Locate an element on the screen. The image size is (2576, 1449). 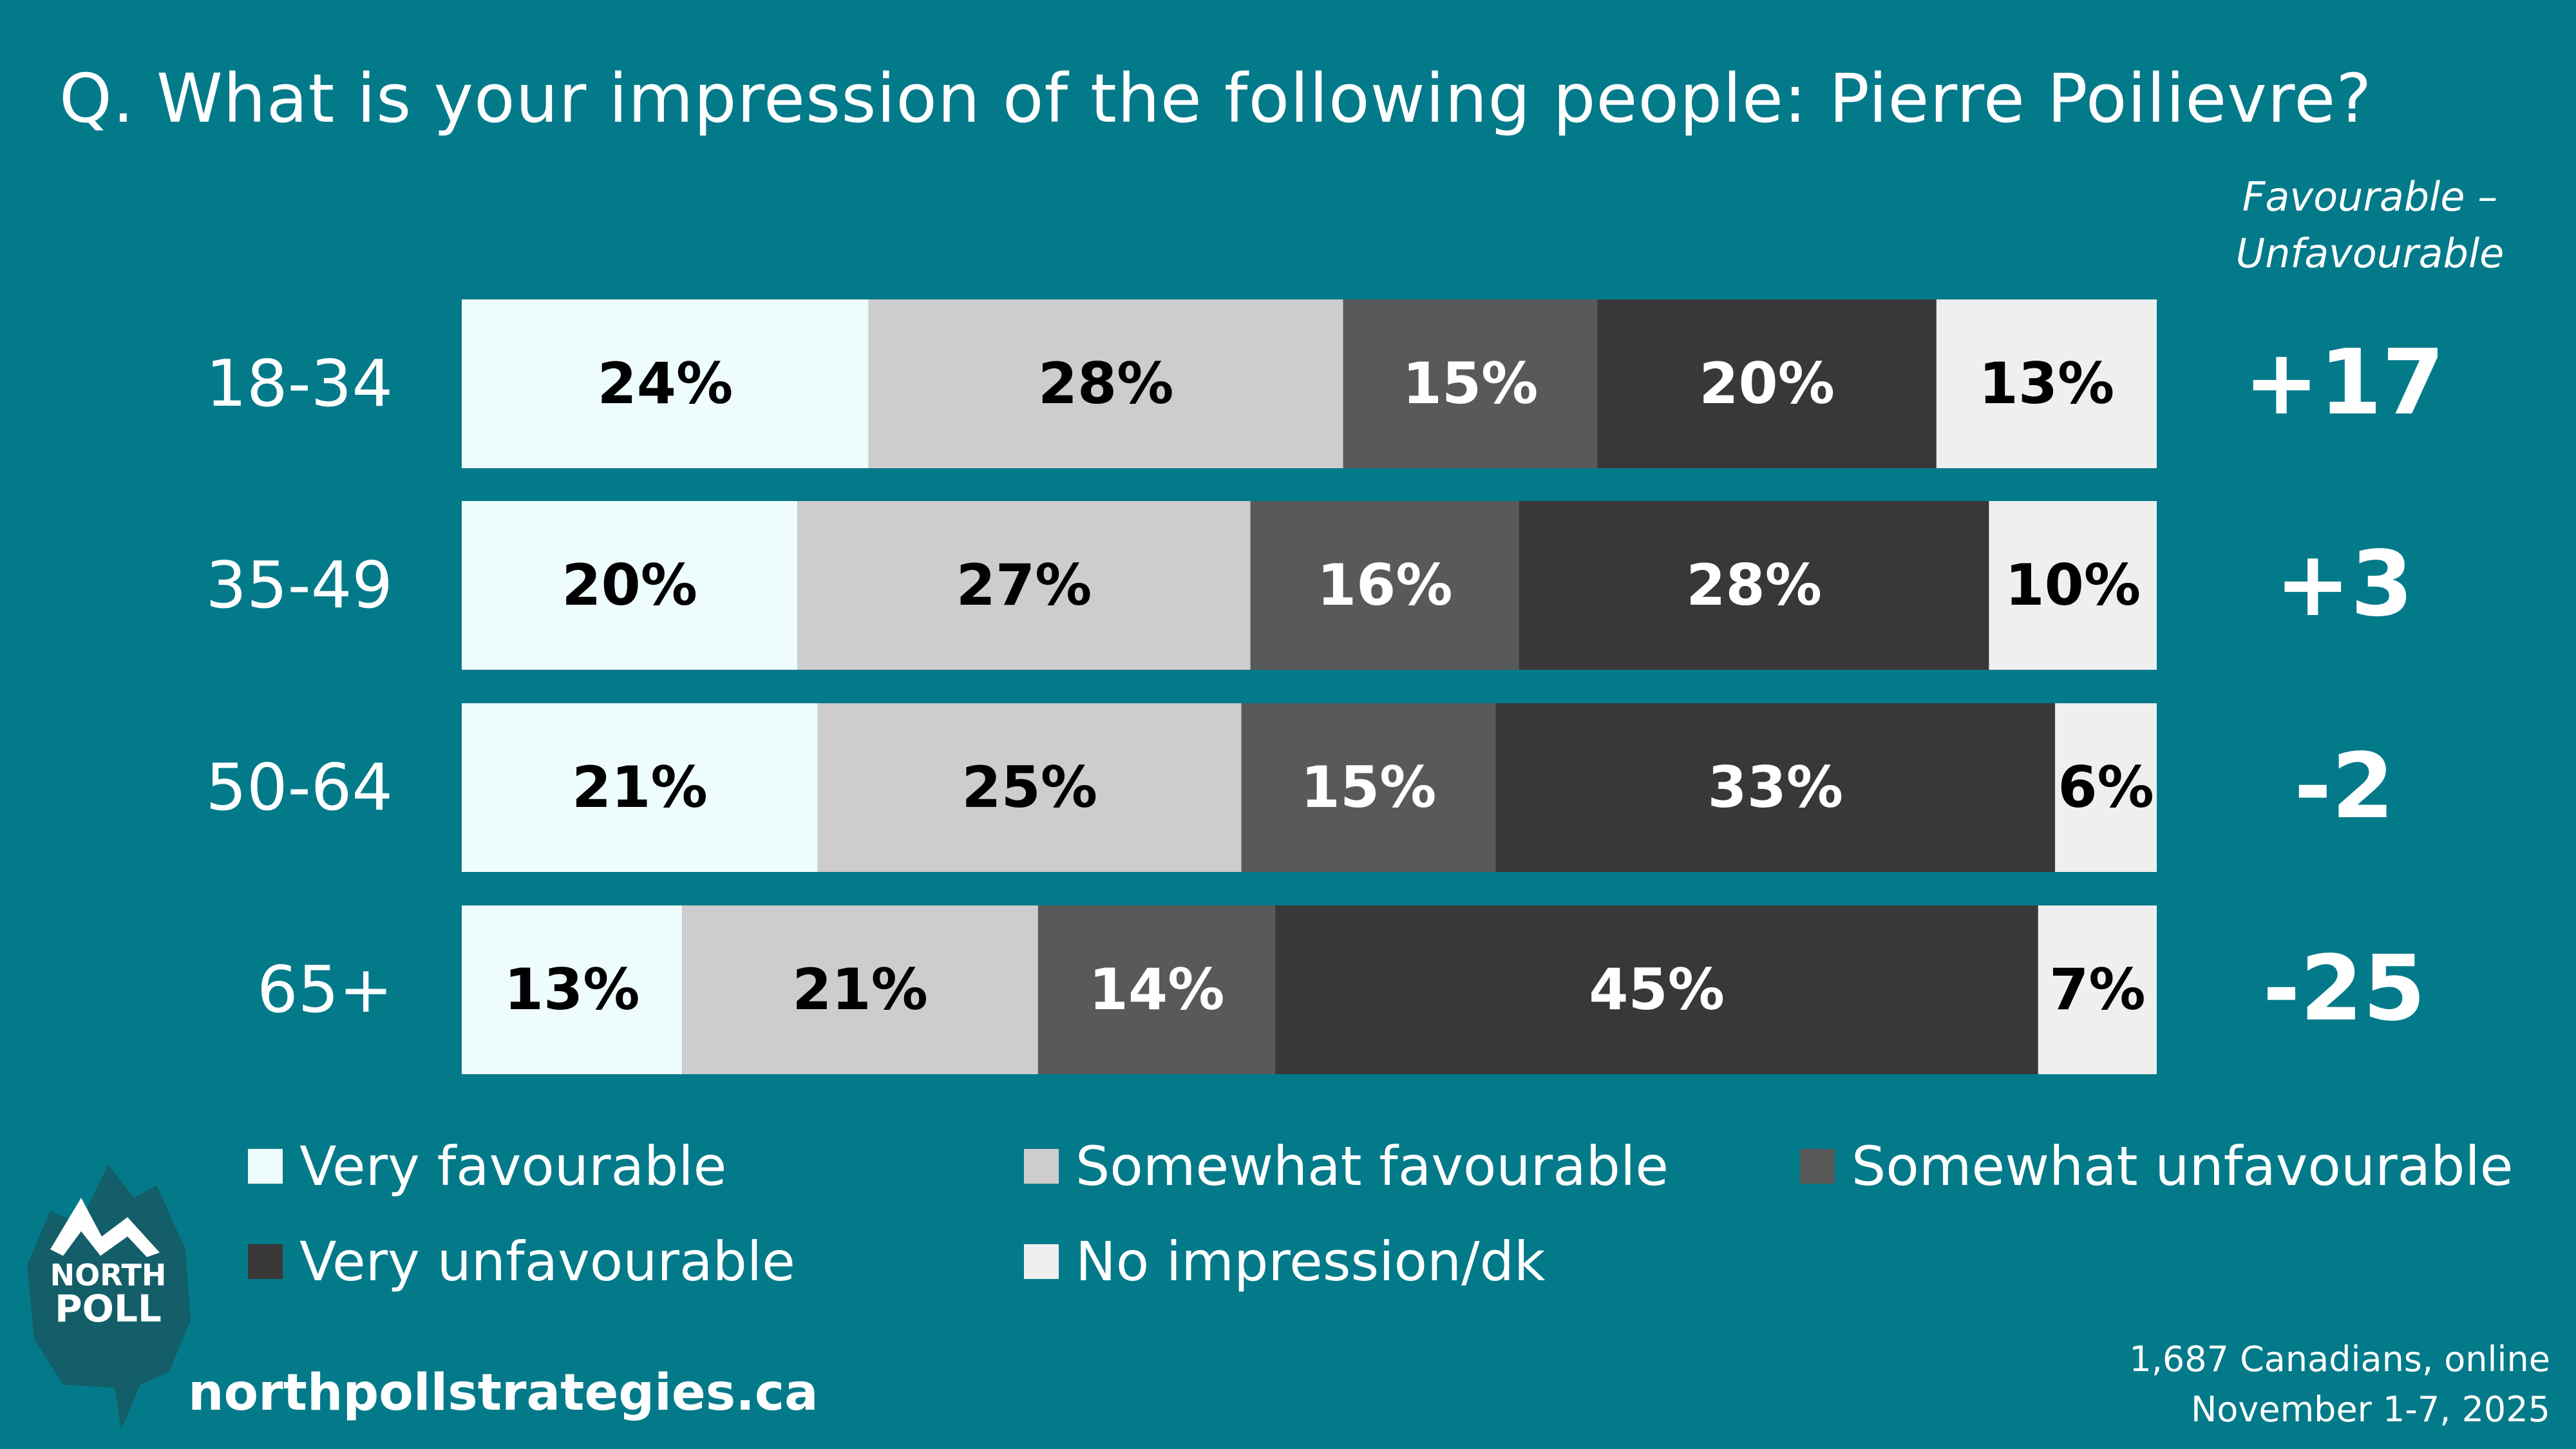
sample-size: 1,687 Canadians, online is located at coordinates (2339, 1359).